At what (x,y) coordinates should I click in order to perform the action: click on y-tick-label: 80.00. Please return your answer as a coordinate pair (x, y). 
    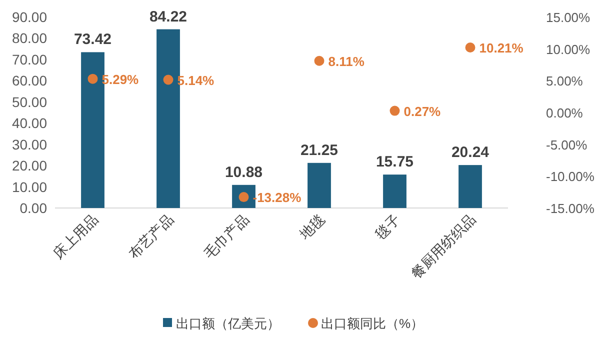
    Looking at the image, I should click on (30, 38).